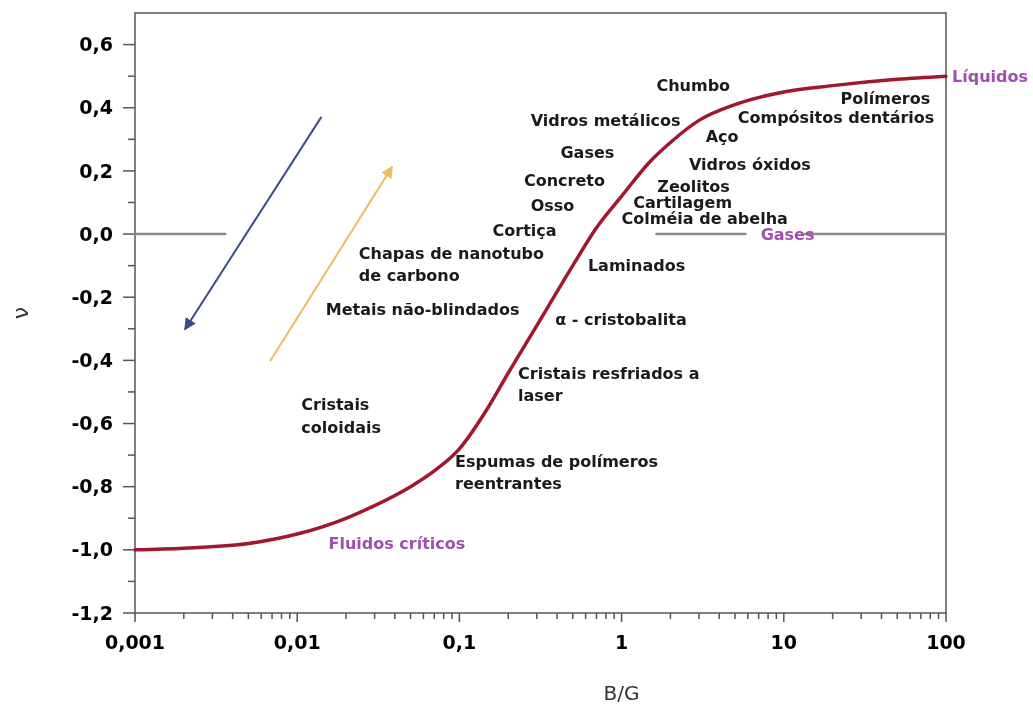  I want to click on x-tick-label: 1, so click(621, 642).